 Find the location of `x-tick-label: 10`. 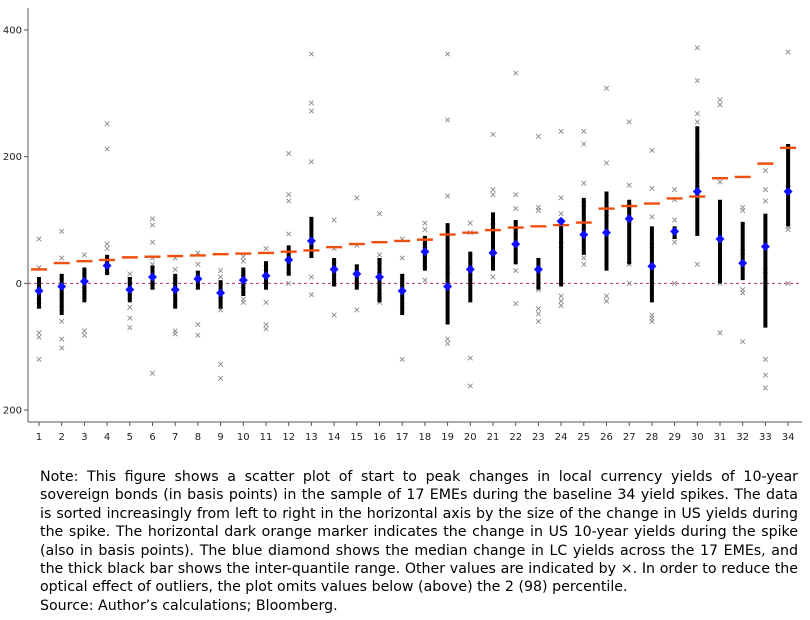

x-tick-label: 10 is located at coordinates (243, 437).